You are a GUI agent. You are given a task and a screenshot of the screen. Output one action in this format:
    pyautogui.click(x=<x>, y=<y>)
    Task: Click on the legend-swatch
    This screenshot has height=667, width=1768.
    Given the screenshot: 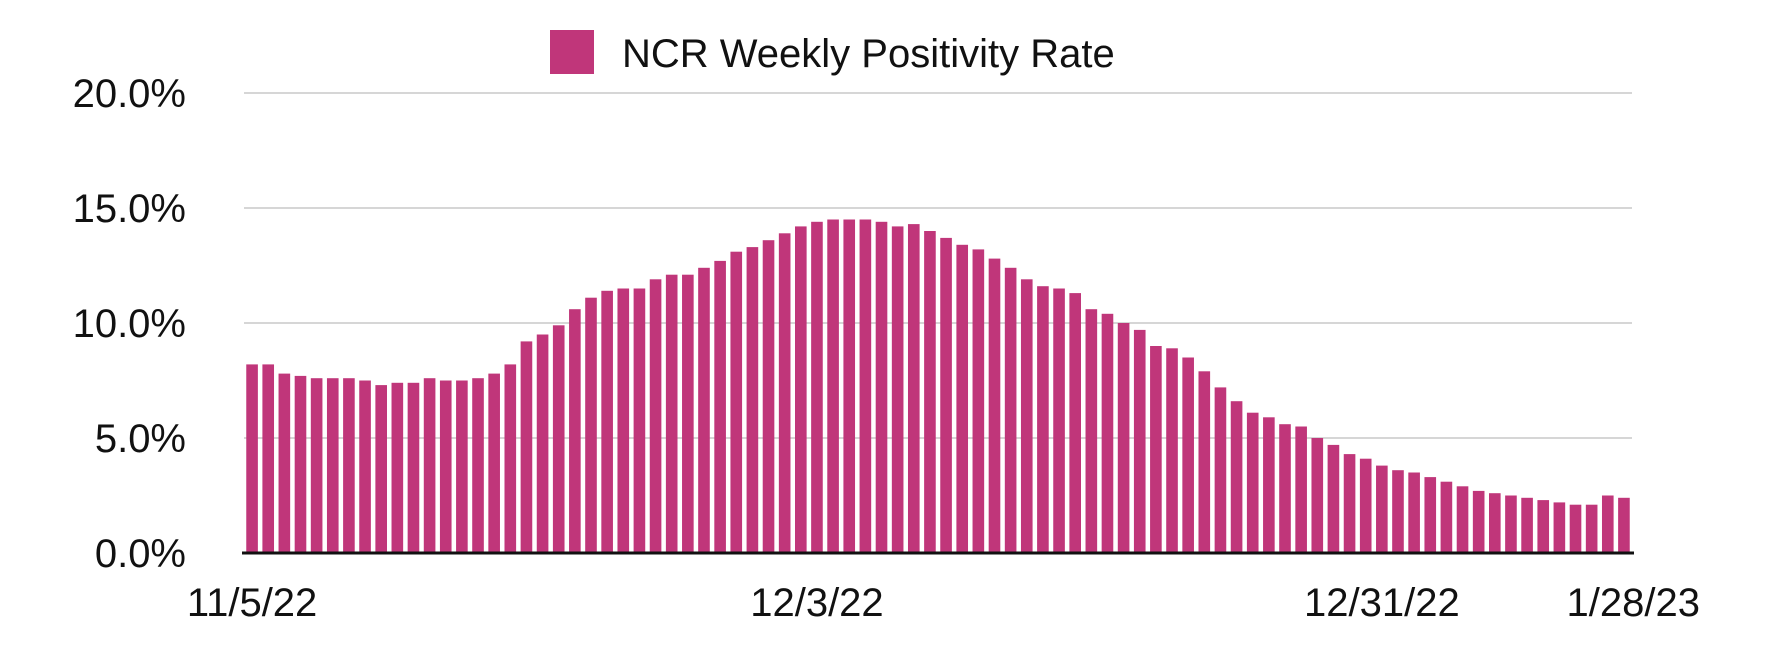 What is the action you would take?
    pyautogui.click(x=572, y=52)
    